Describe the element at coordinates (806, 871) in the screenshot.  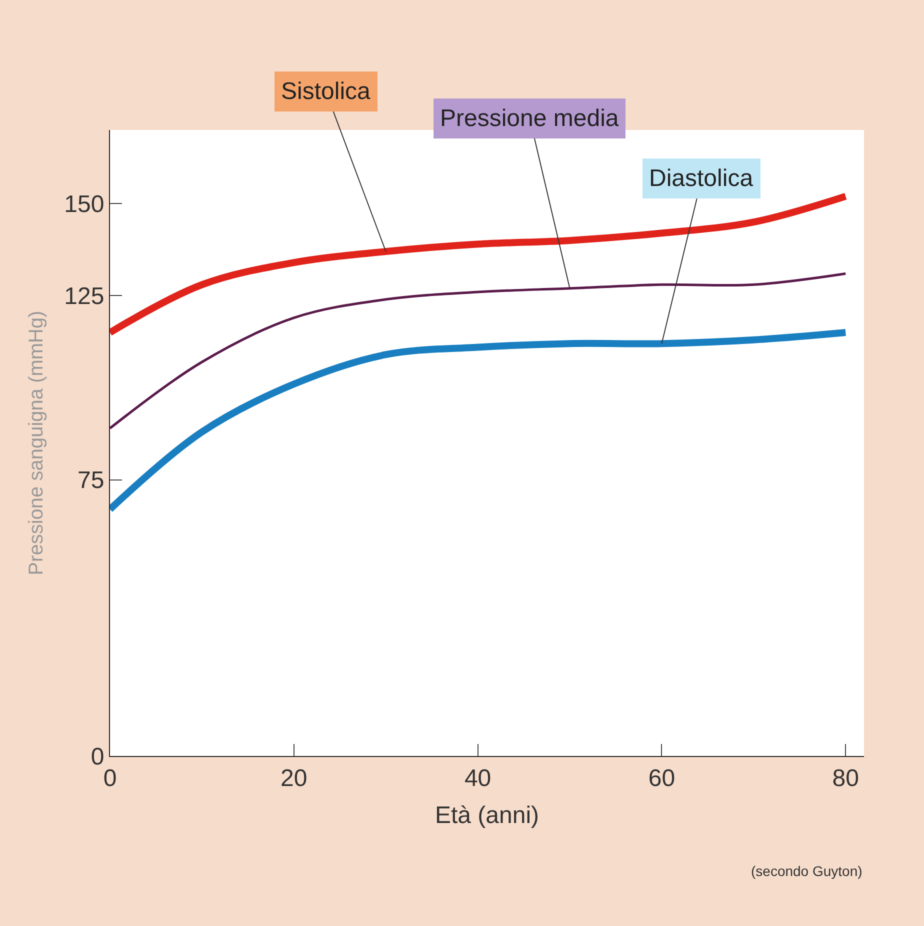
I see `text: (secondo Guyton)` at that location.